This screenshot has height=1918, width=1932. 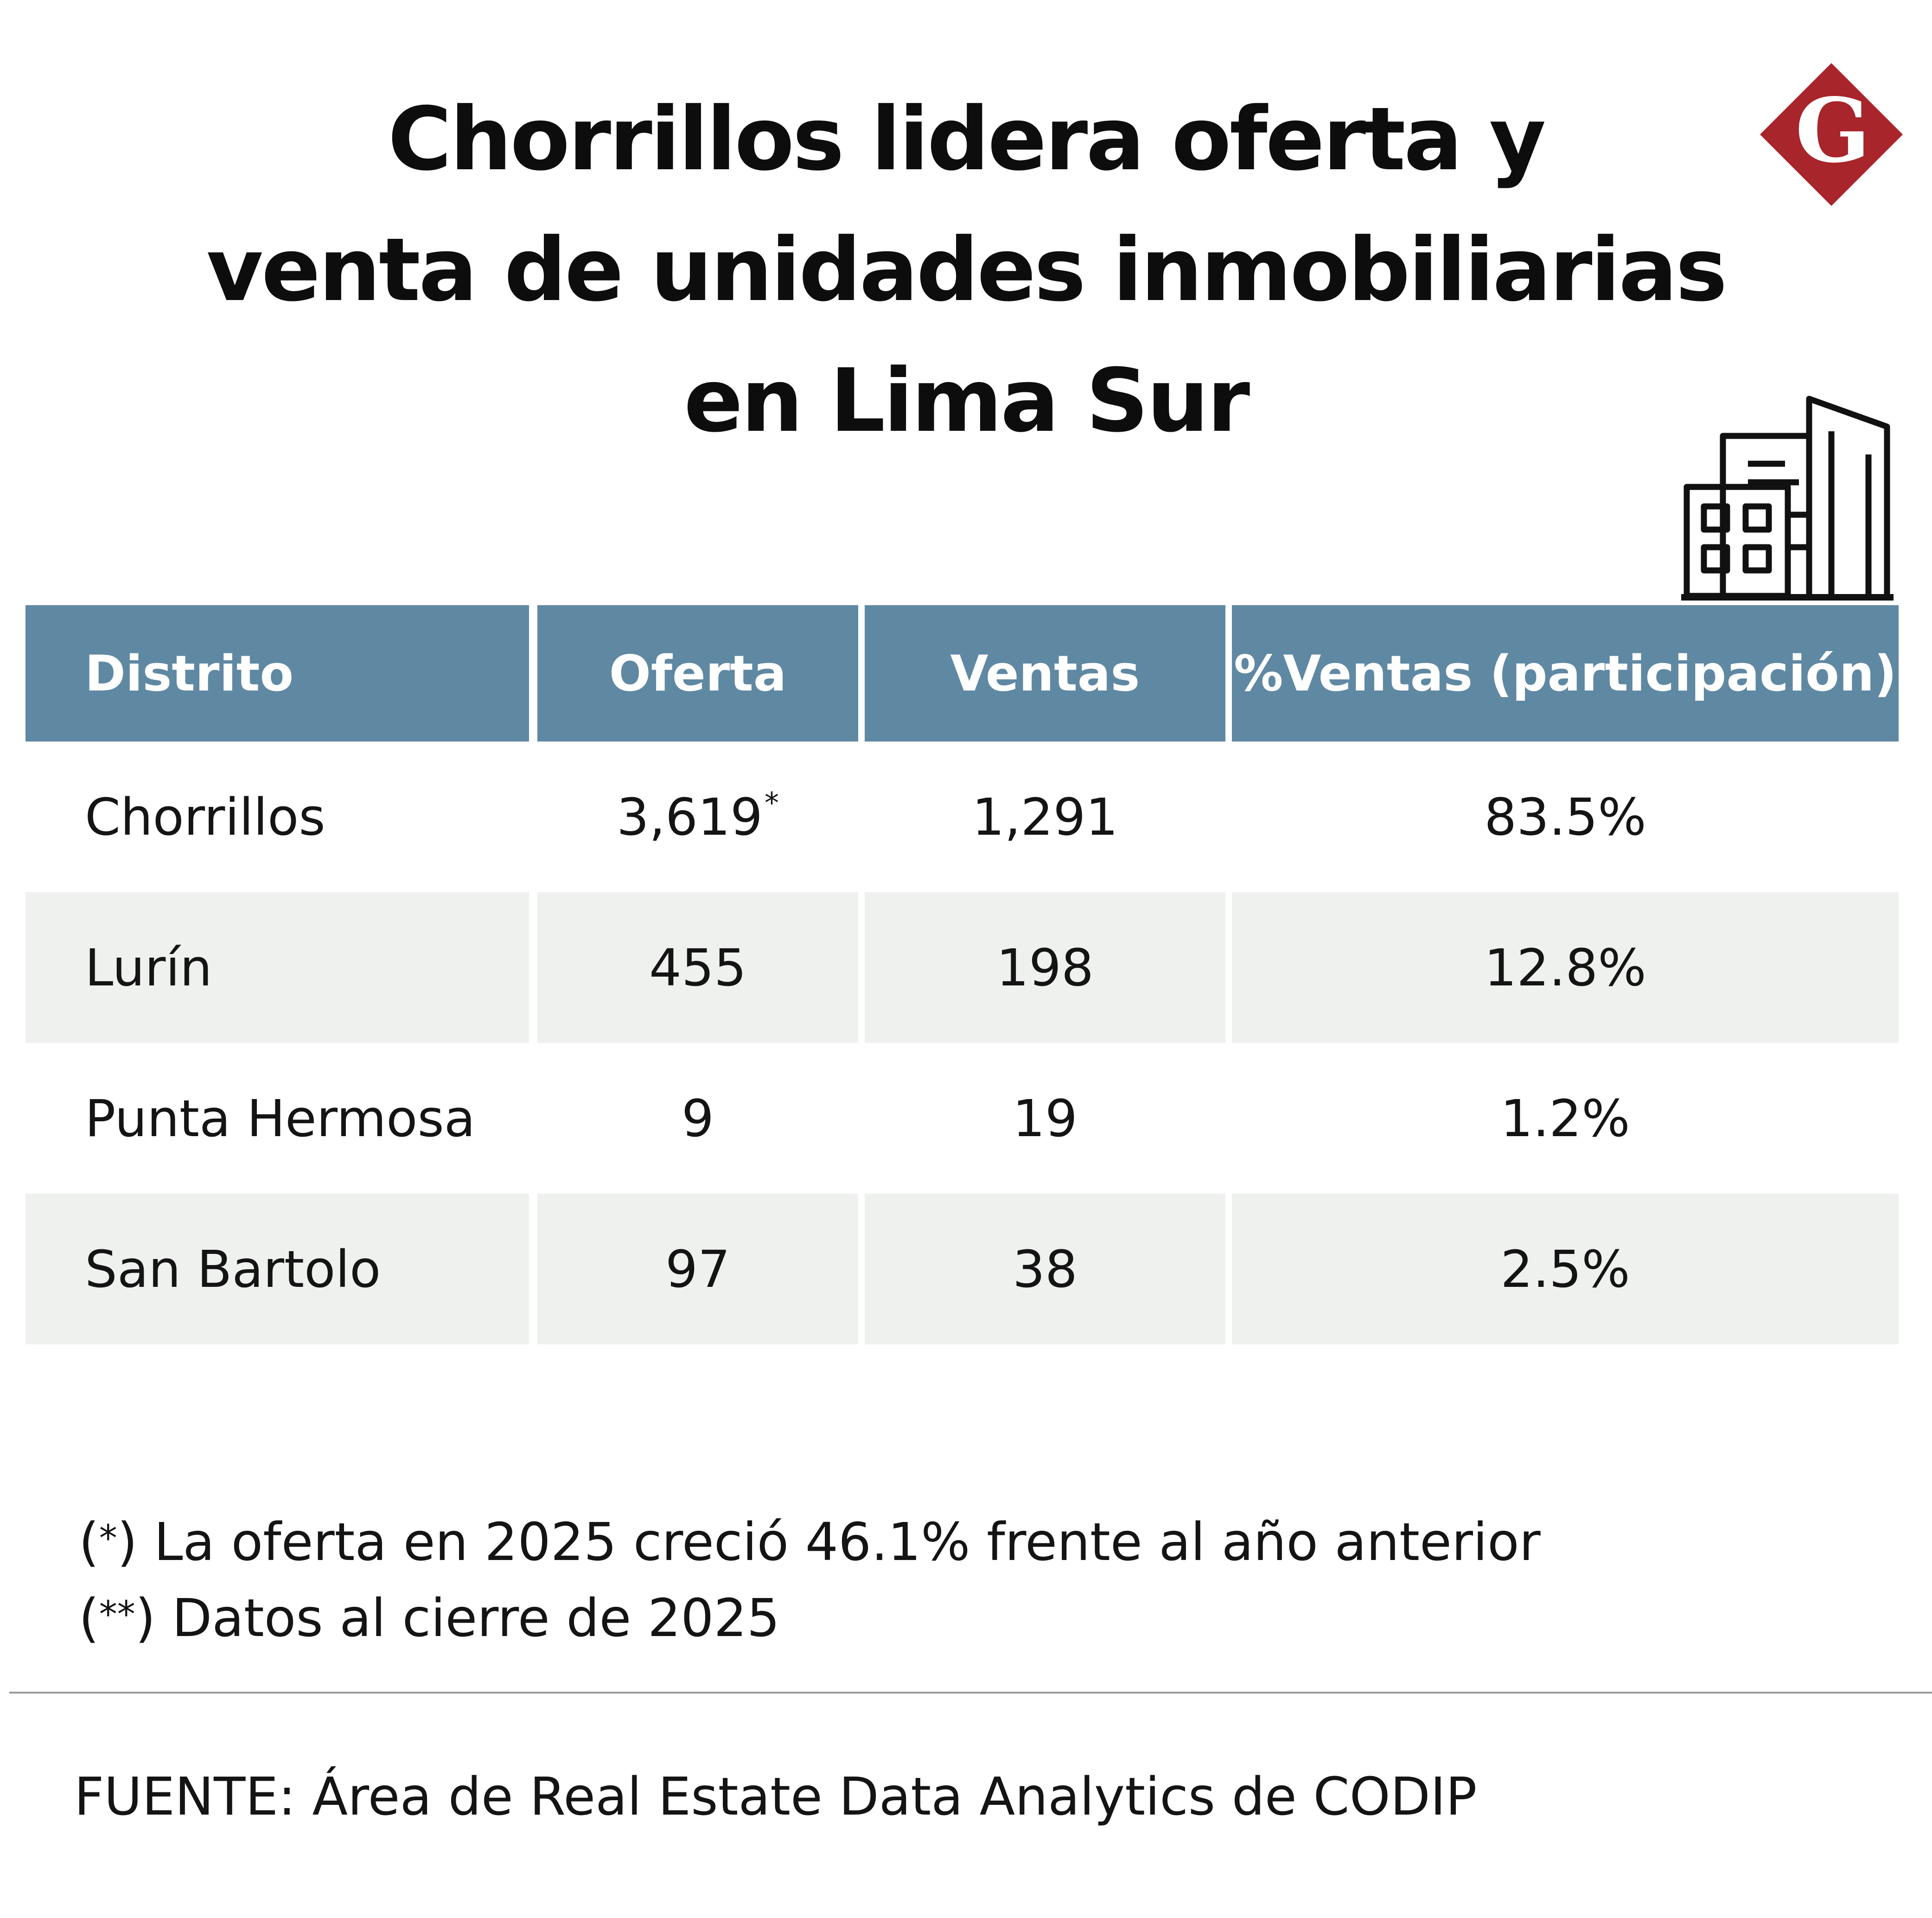 I want to click on footnote-1-mark: *, so click(x=108, y=1539).